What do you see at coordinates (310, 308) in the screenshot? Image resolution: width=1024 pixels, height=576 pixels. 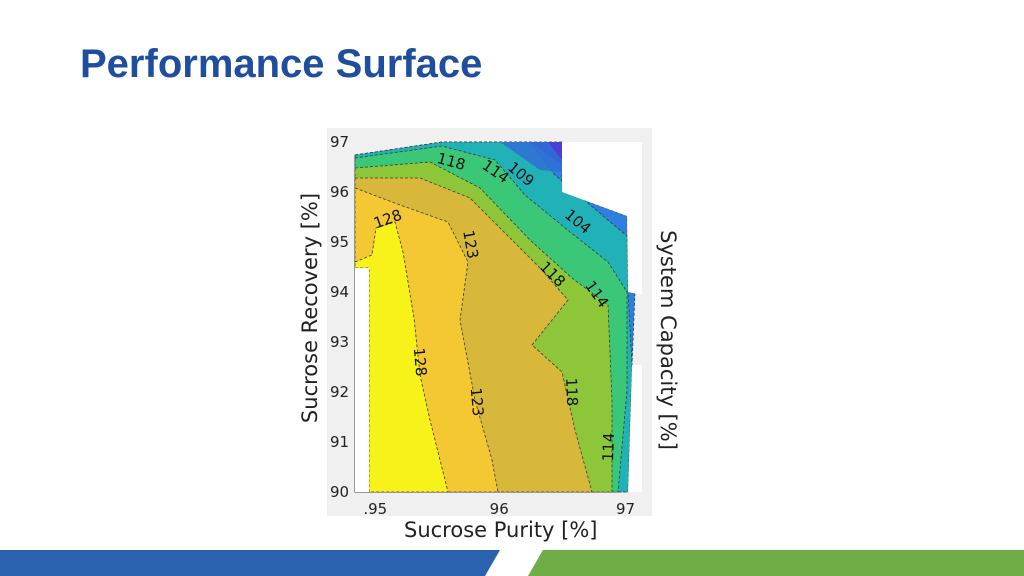 I see `y-axis-label: Sucrose Recovery [%]` at bounding box center [310, 308].